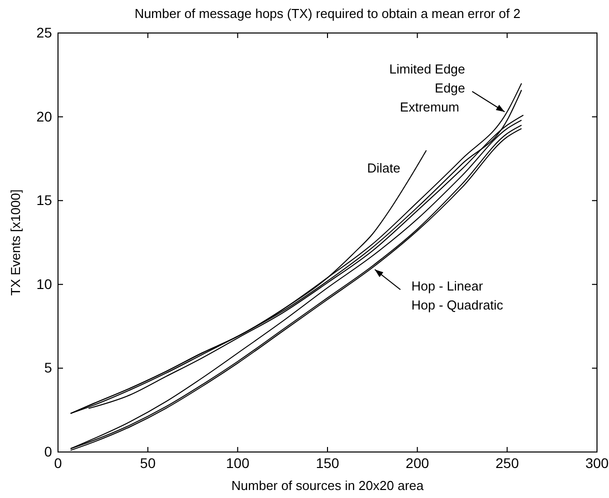  I want to click on x-tick-label: 0, so click(58, 462).